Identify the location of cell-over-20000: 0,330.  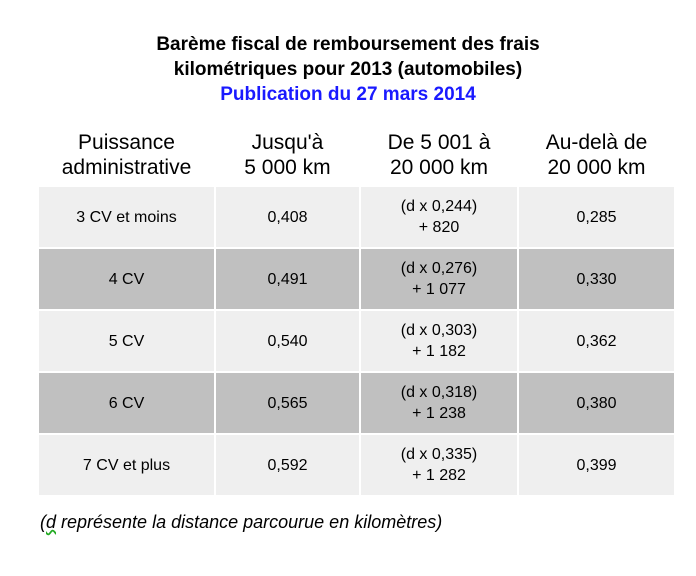
(596, 279).